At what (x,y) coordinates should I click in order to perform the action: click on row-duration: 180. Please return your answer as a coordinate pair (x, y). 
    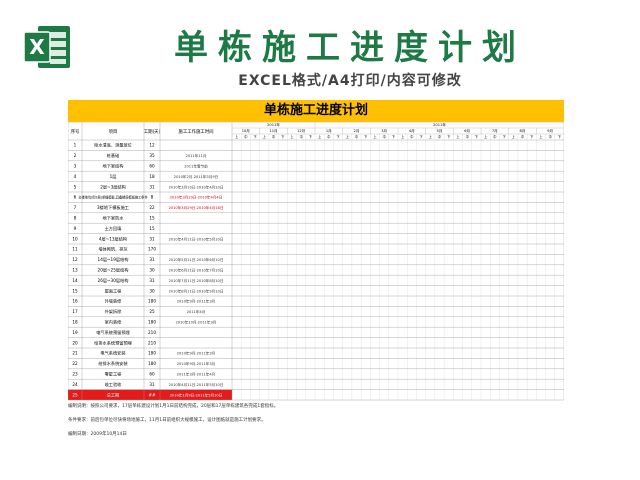
    Looking at the image, I should click on (152, 322).